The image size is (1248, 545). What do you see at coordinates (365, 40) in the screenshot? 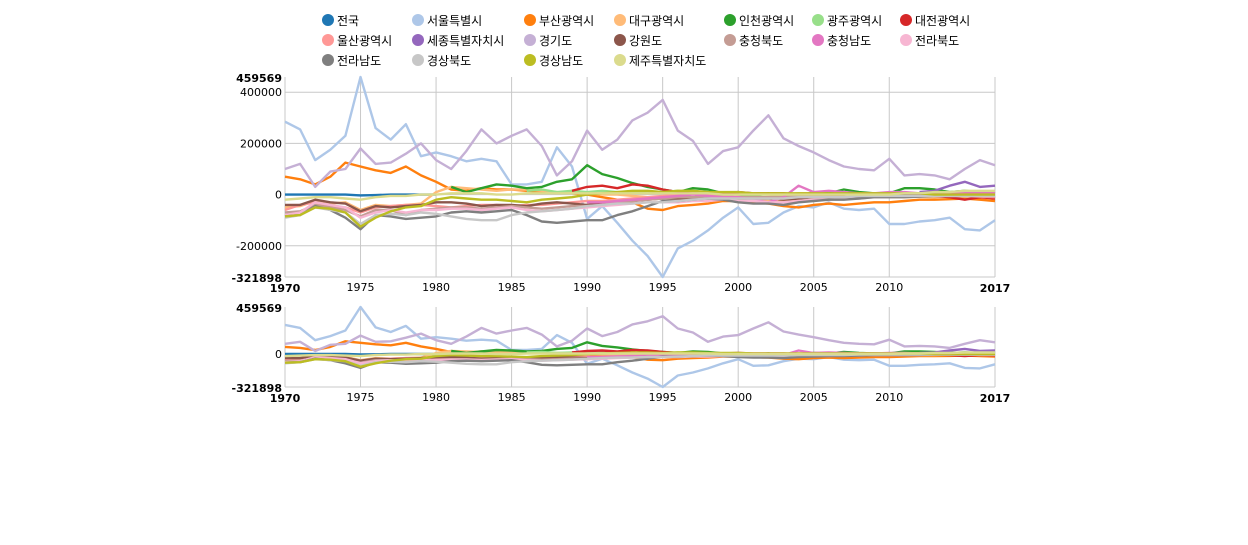
I see `legend-label: 울산광역시` at bounding box center [365, 40].